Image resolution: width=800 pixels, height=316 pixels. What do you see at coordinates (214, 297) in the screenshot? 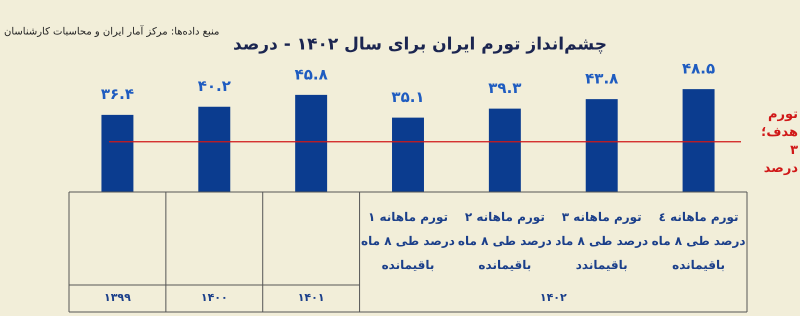
I see `text: ۱۴۰۰` at bounding box center [214, 297].